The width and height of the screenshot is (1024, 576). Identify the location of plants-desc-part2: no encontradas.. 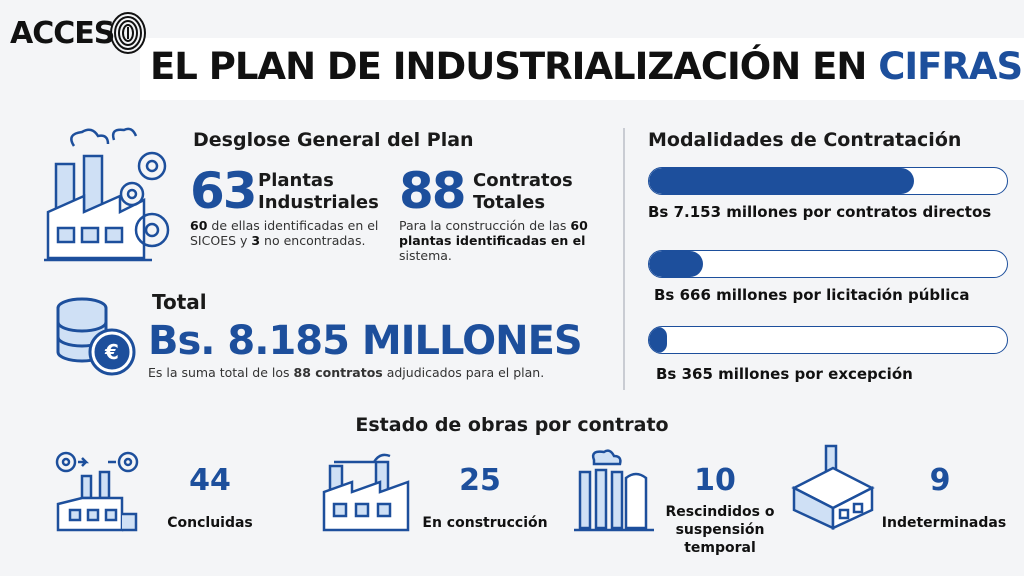
(313, 240).